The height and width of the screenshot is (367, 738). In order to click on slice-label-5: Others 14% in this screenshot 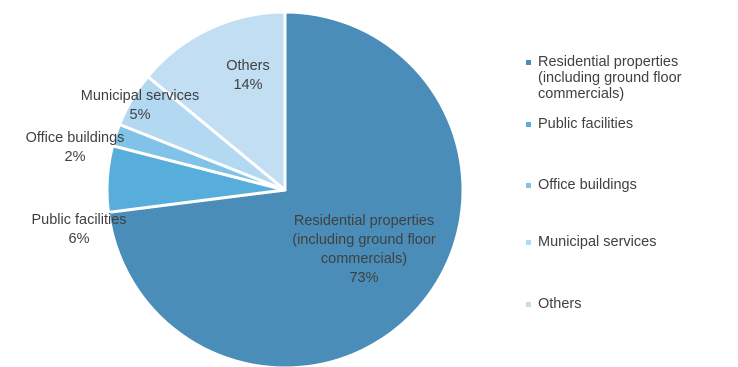, I will do `click(248, 75)`.